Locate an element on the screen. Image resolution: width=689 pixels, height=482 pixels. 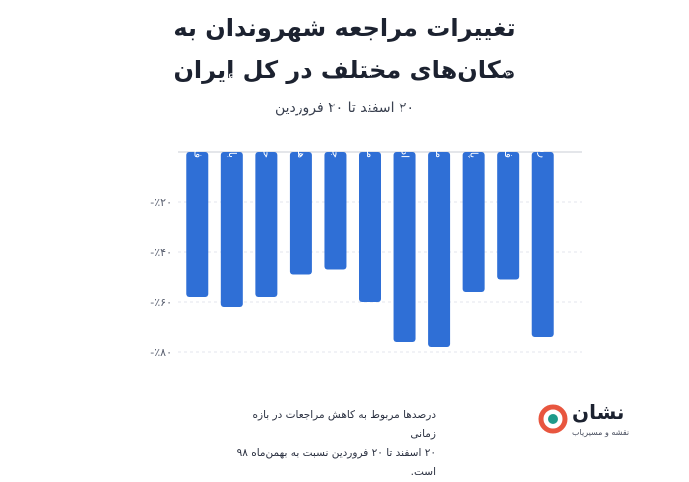
chart-subtitle: ۲۰ اسفند تا ۲۰ فروردین is located at coordinates (344, 108).